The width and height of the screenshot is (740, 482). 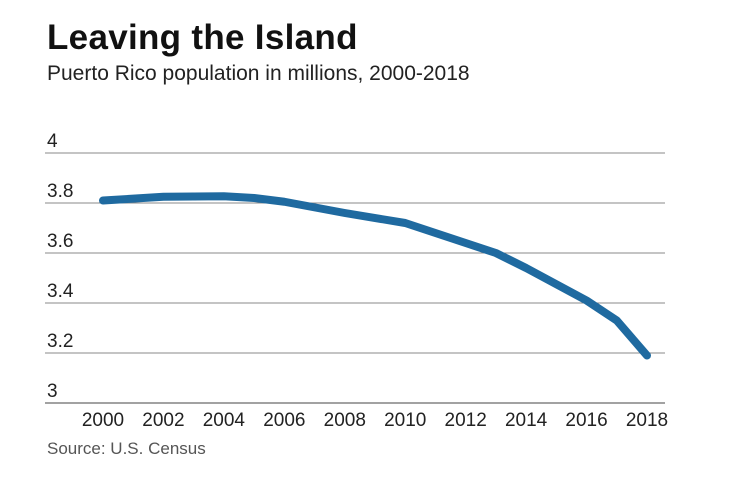 What do you see at coordinates (405, 420) in the screenshot?
I see `x-tick-label: 2010` at bounding box center [405, 420].